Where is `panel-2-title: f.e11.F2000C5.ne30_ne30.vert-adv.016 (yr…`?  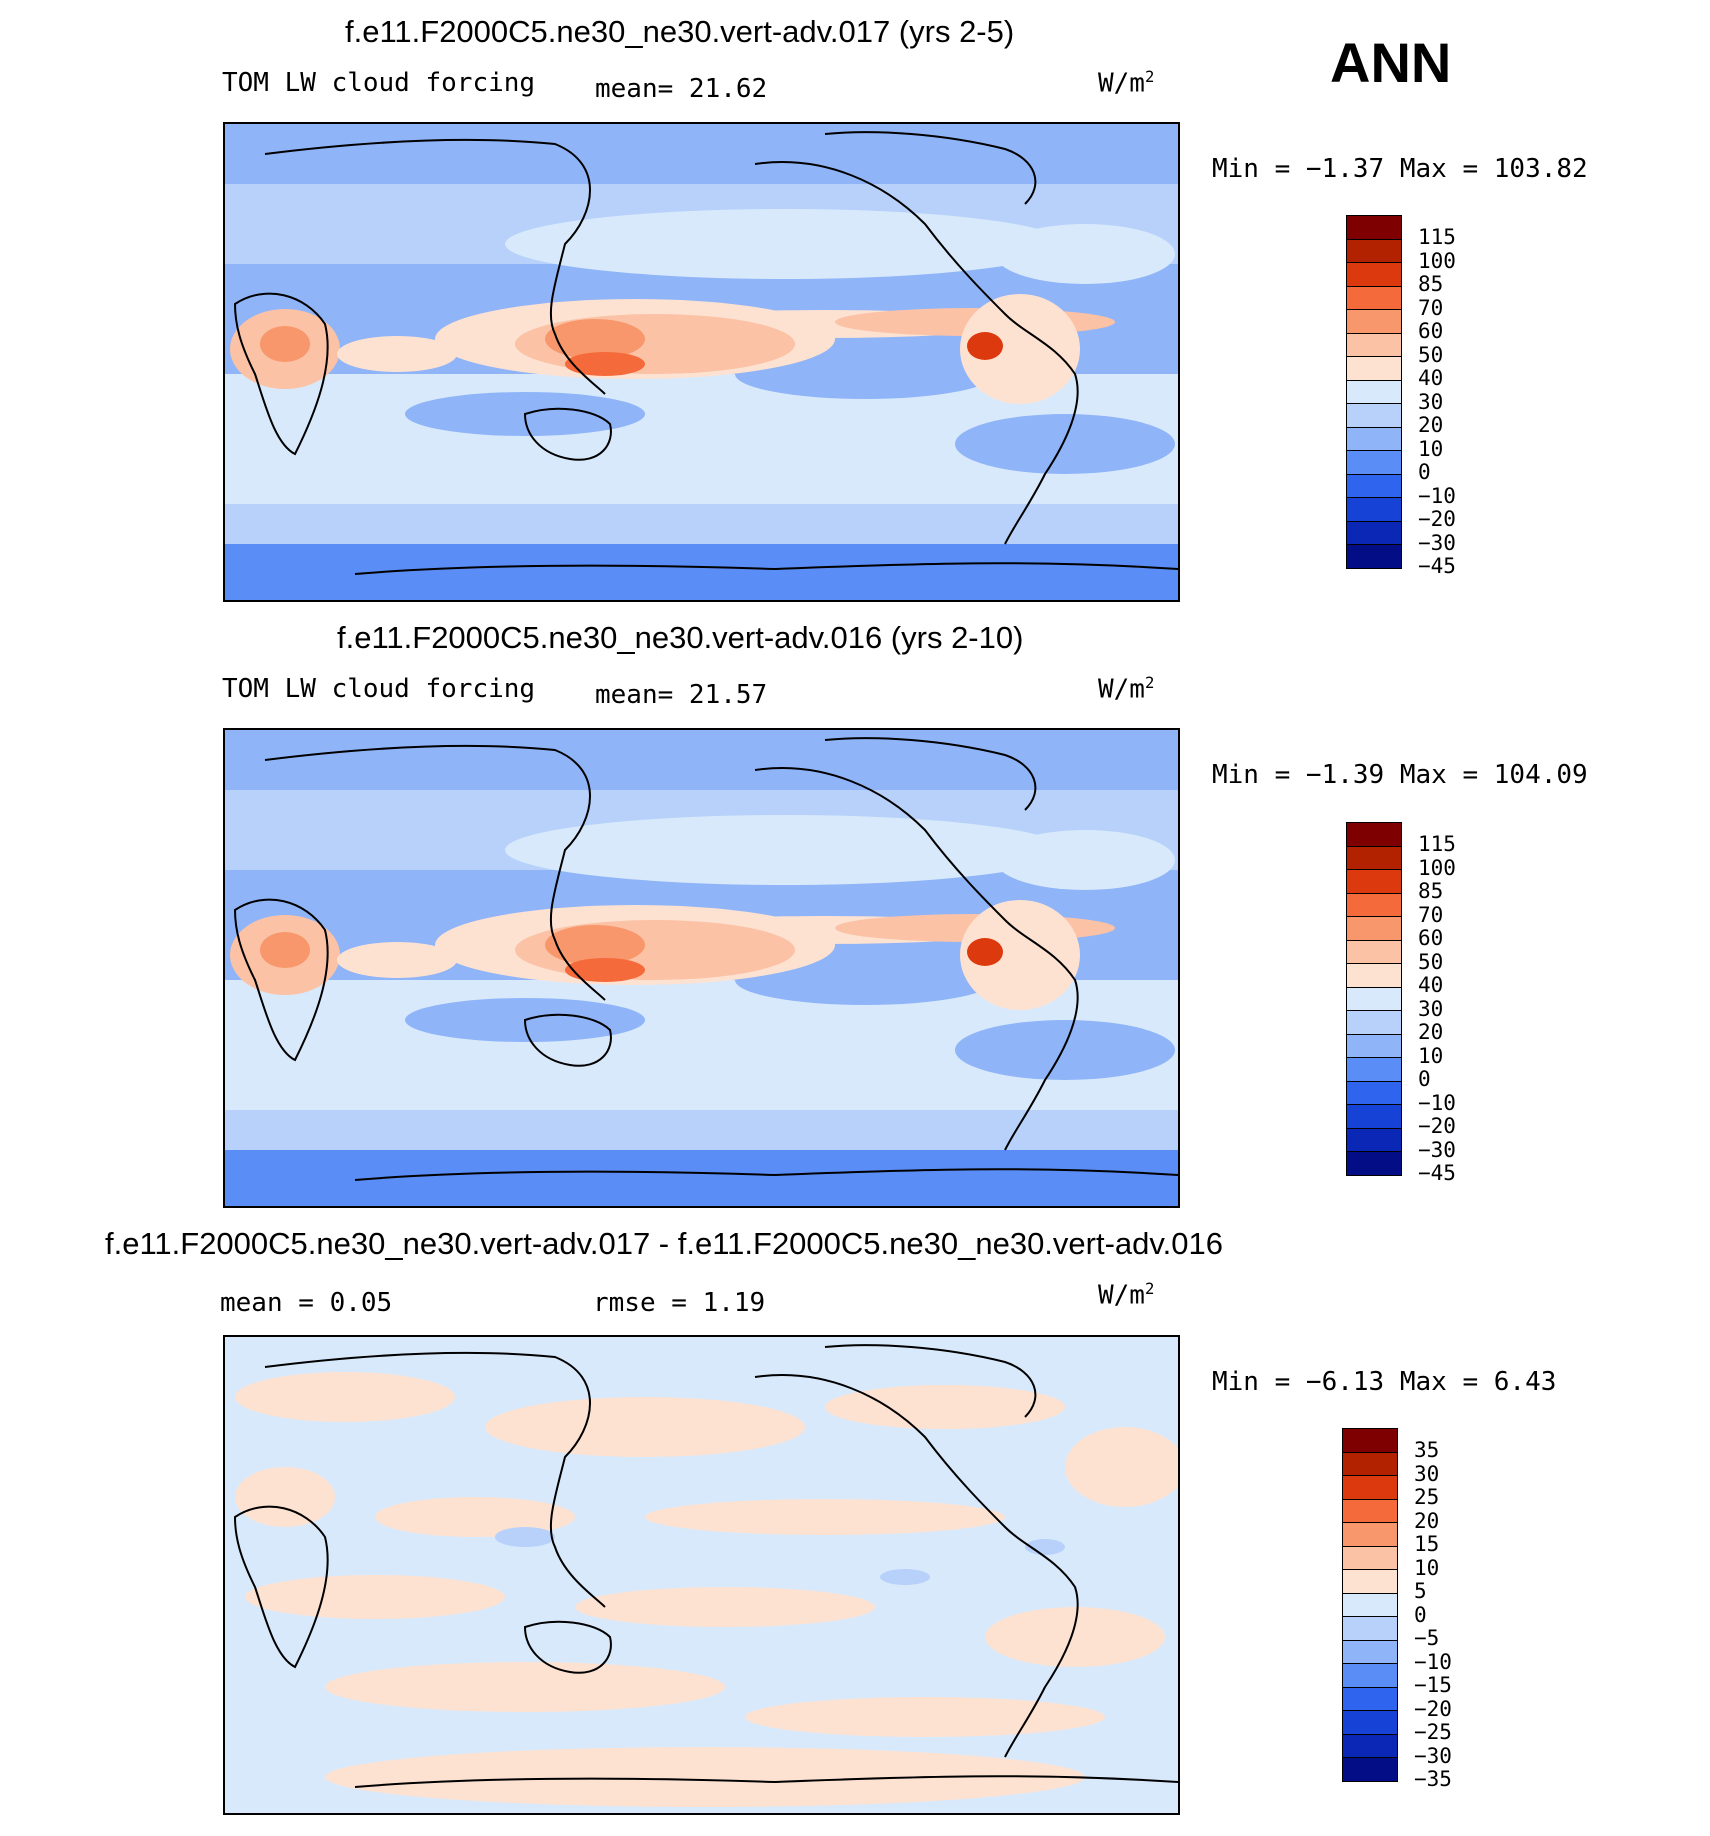
panel-2-title: f.e11.F2000C5.ne30_ne30.vert-adv.016 (yr… is located at coordinates (680, 637).